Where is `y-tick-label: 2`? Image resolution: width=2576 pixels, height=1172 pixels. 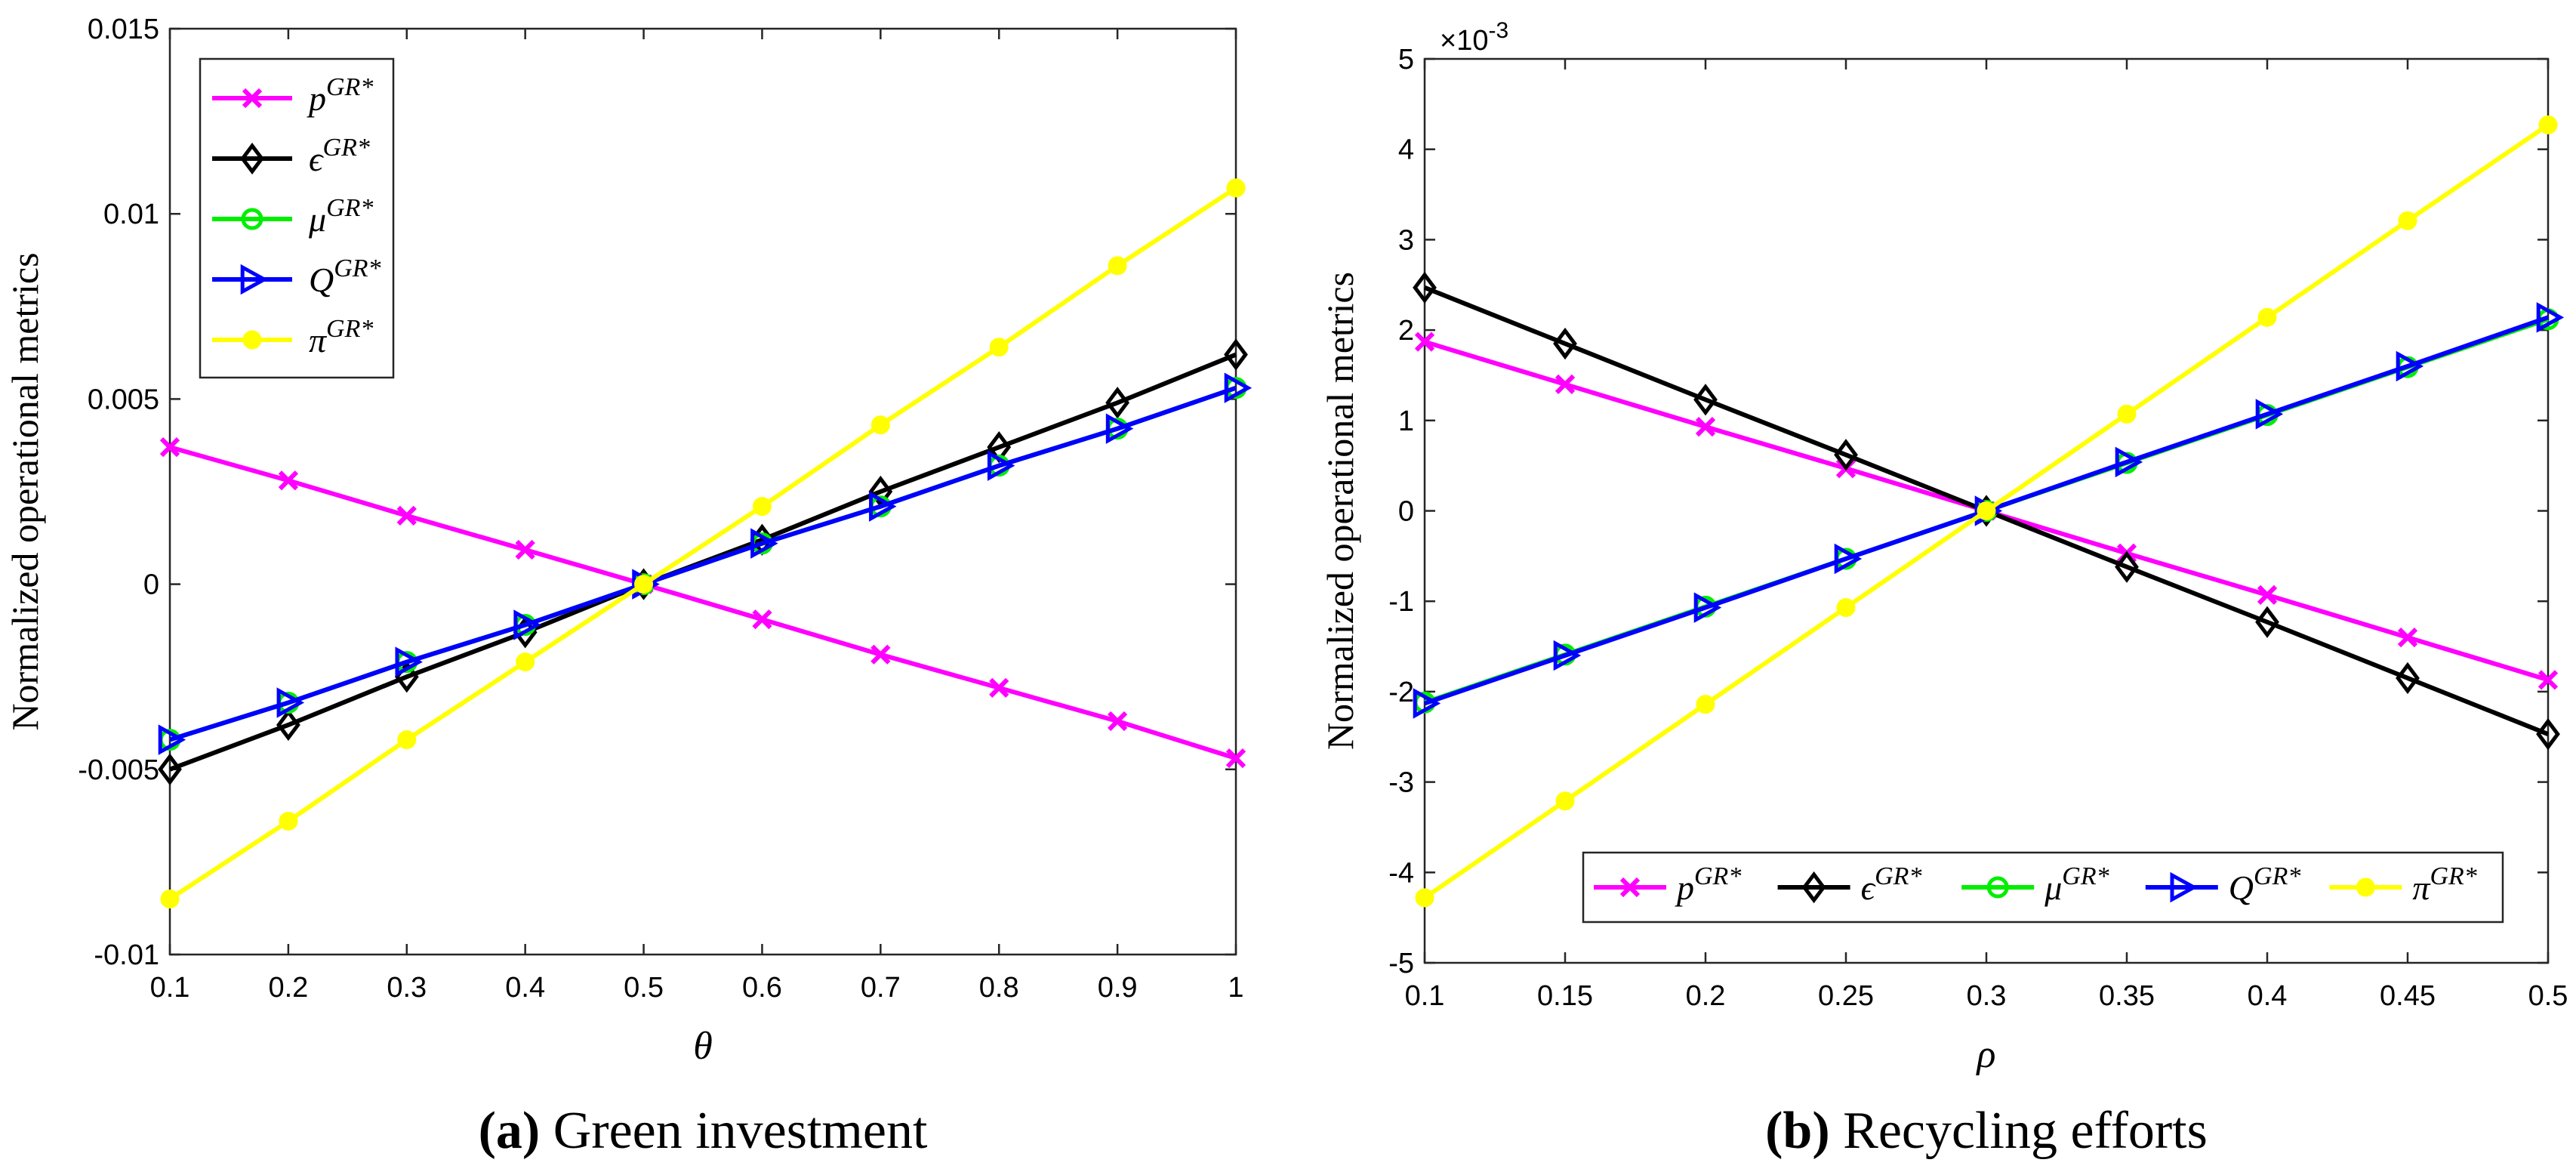
y-tick-label: 2 is located at coordinates (1406, 331).